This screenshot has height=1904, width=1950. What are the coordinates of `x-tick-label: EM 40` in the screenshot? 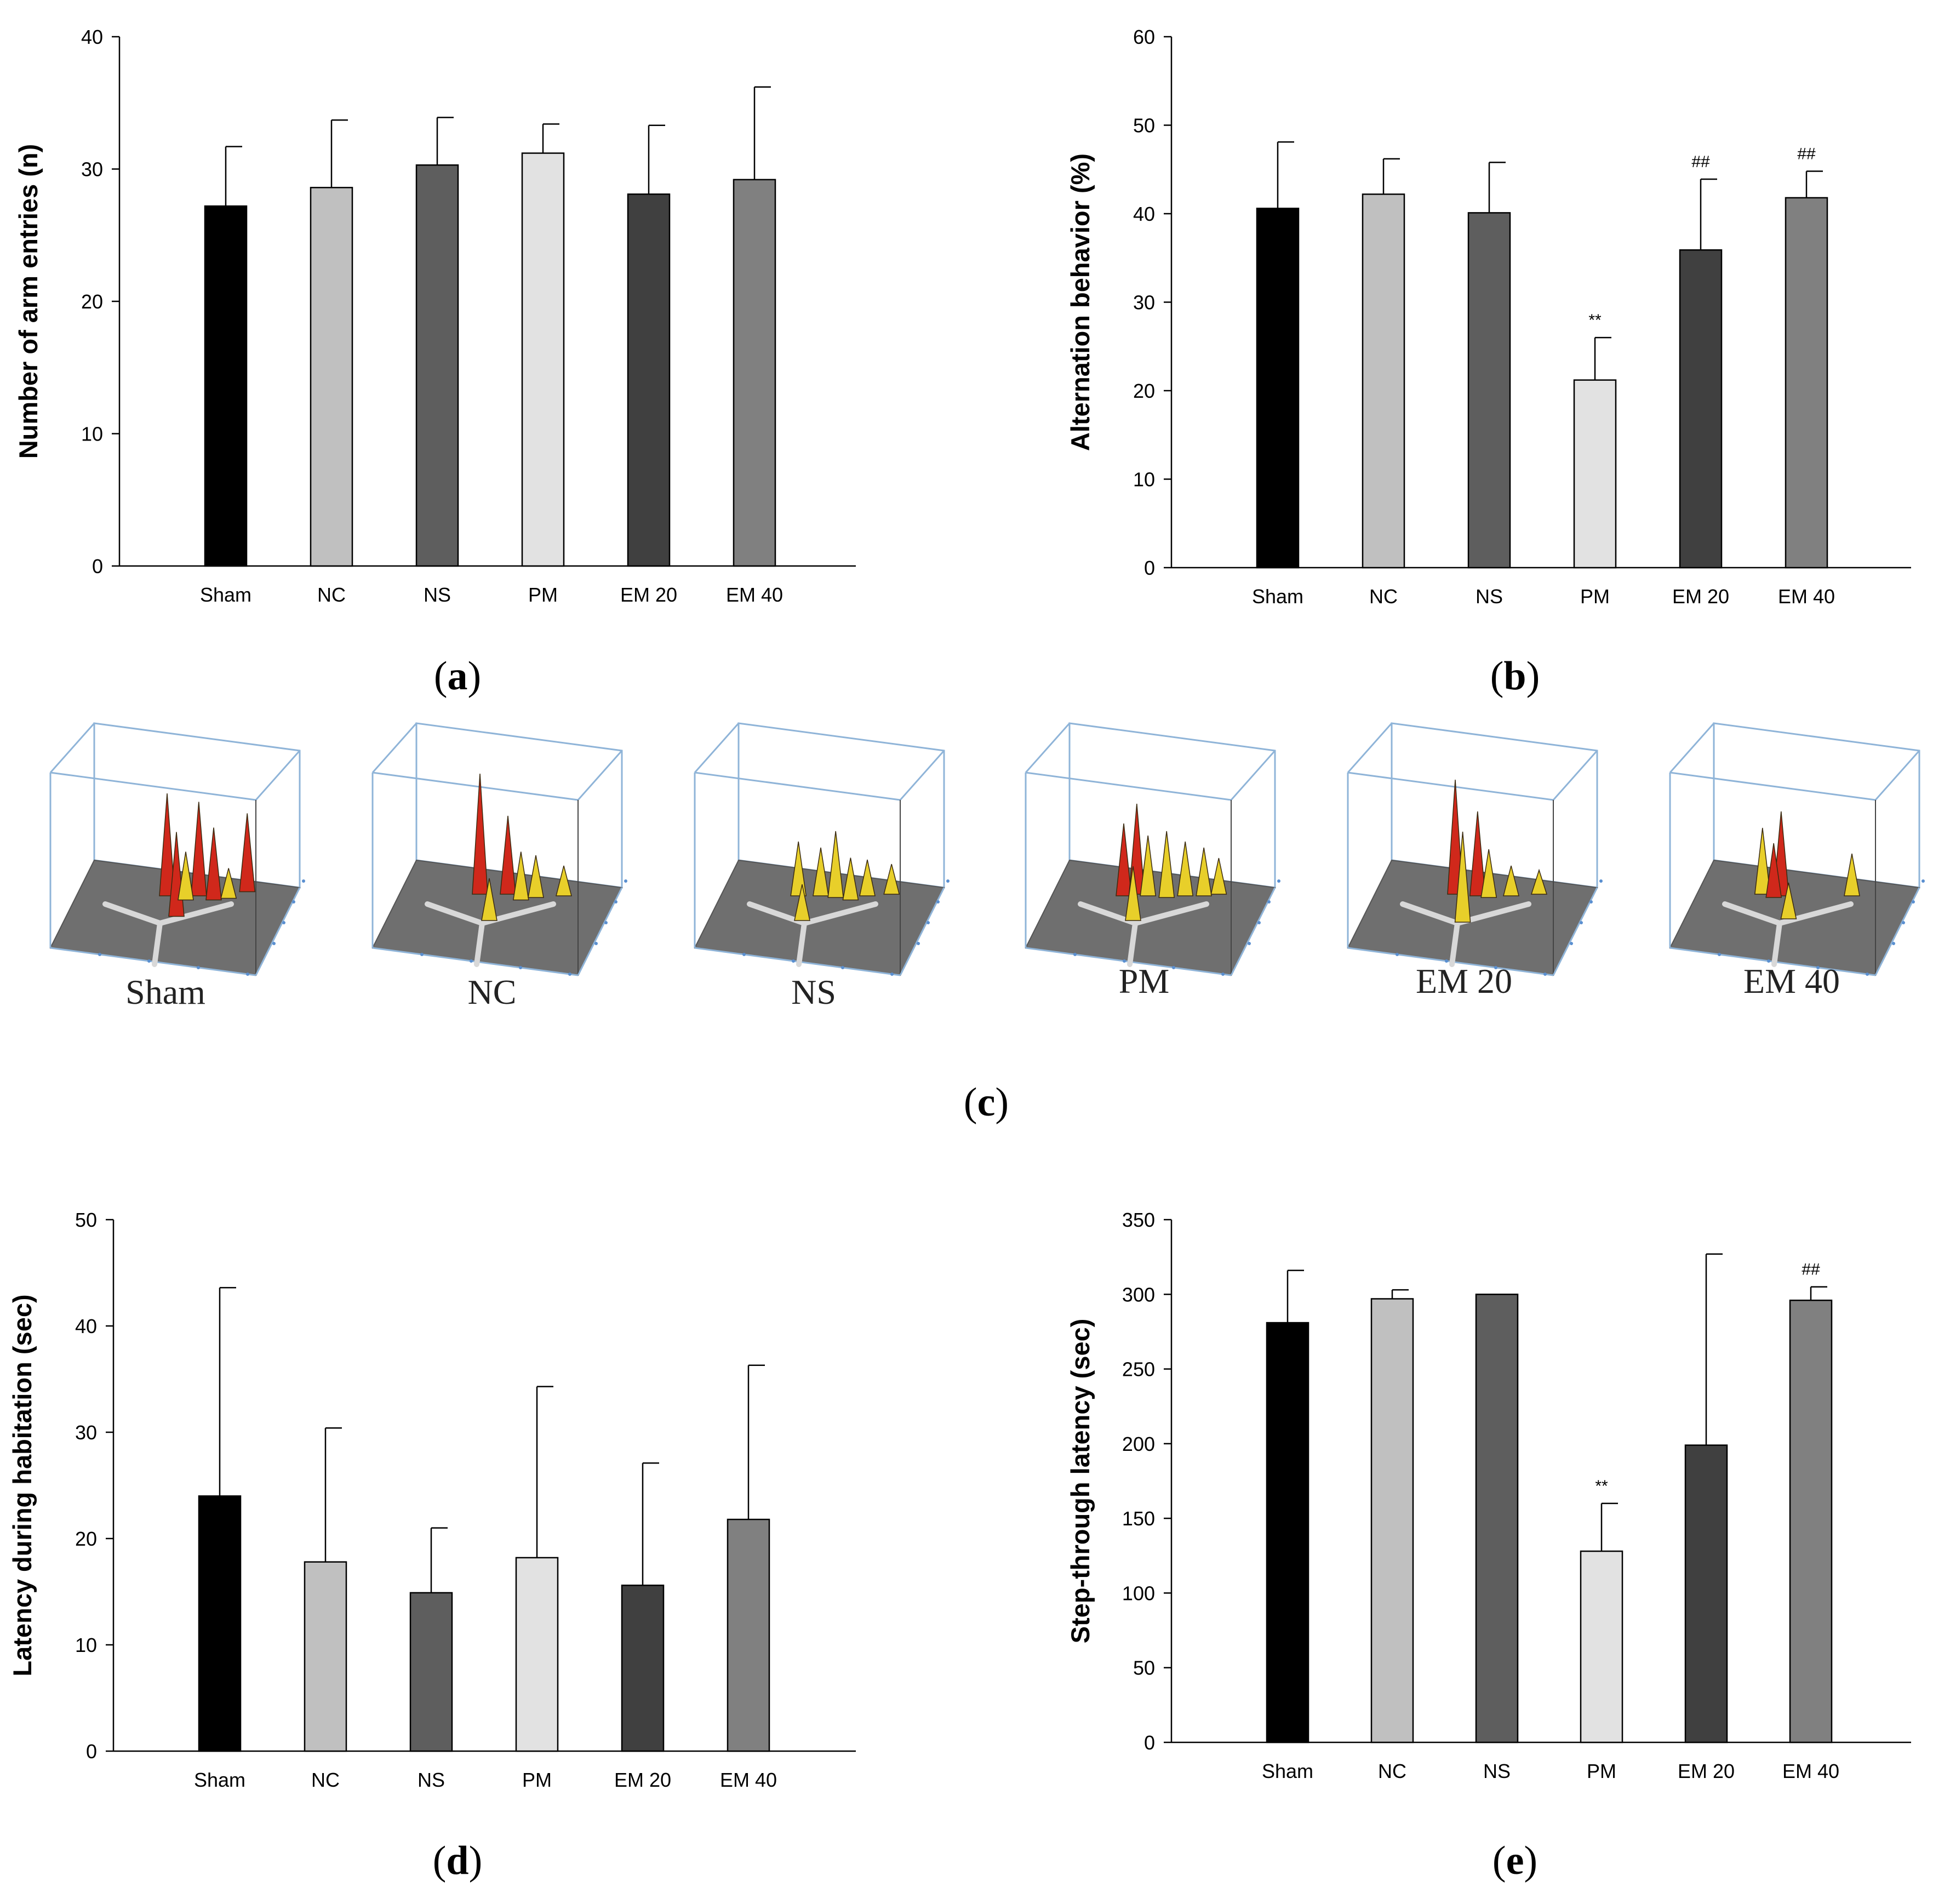 It's located at (754, 595).